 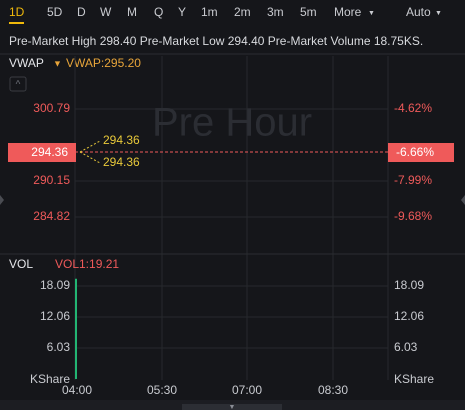 What do you see at coordinates (81, 12) in the screenshot?
I see `tab: D` at bounding box center [81, 12].